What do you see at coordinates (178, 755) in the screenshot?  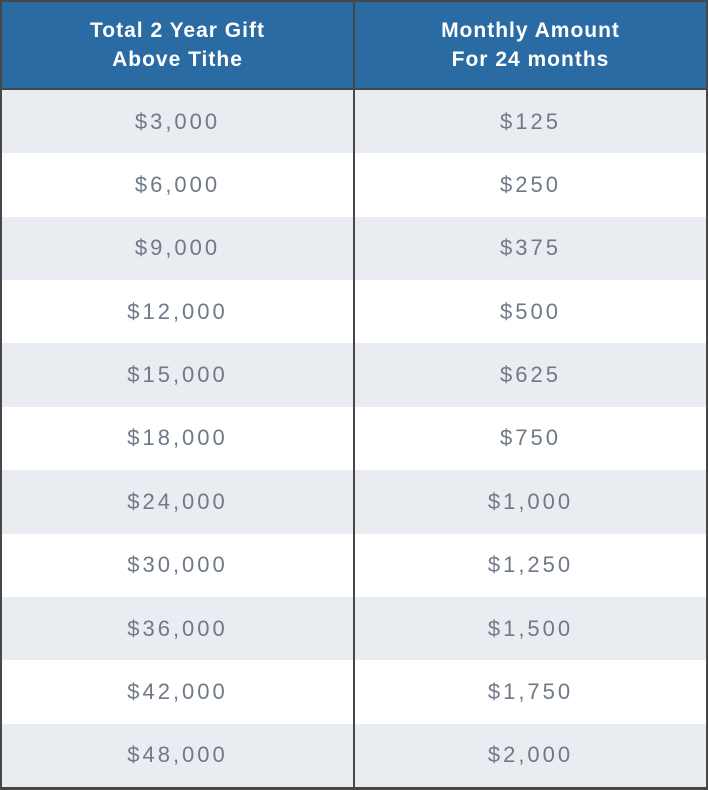 I see `gift-cell: $48,000` at bounding box center [178, 755].